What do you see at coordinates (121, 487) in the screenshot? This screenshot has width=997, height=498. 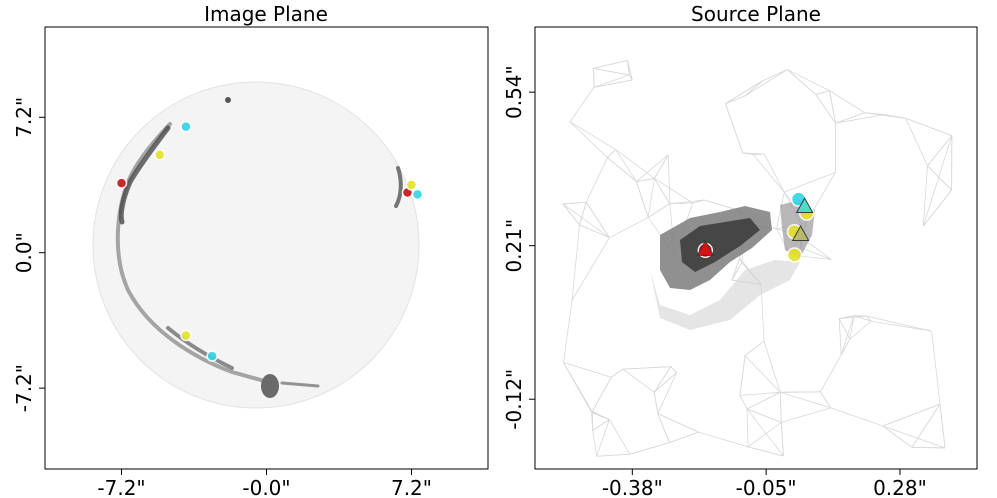 I see `x-tick-label: -7.2"` at bounding box center [121, 487].